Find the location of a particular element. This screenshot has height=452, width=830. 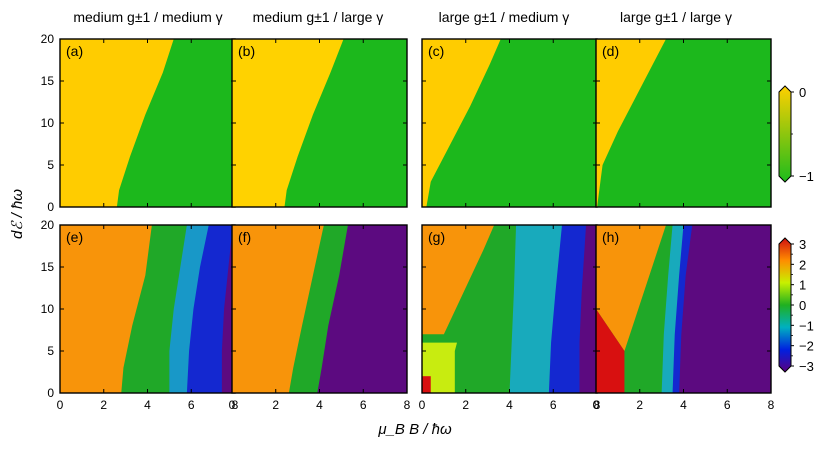

colorbar-bottom-tick-label: −2 is located at coordinates (806, 346).